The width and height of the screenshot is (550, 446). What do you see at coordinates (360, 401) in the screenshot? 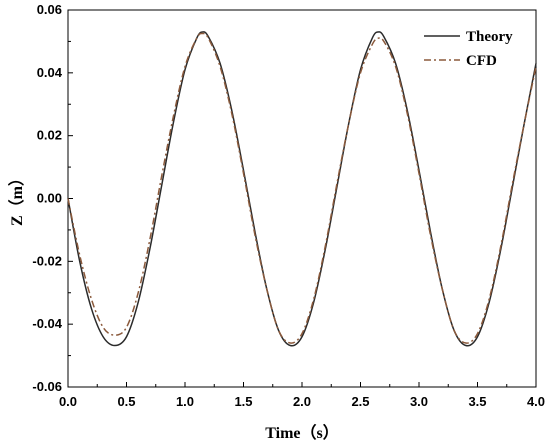
I see `x-tick-label: 2.5` at bounding box center [360, 401].